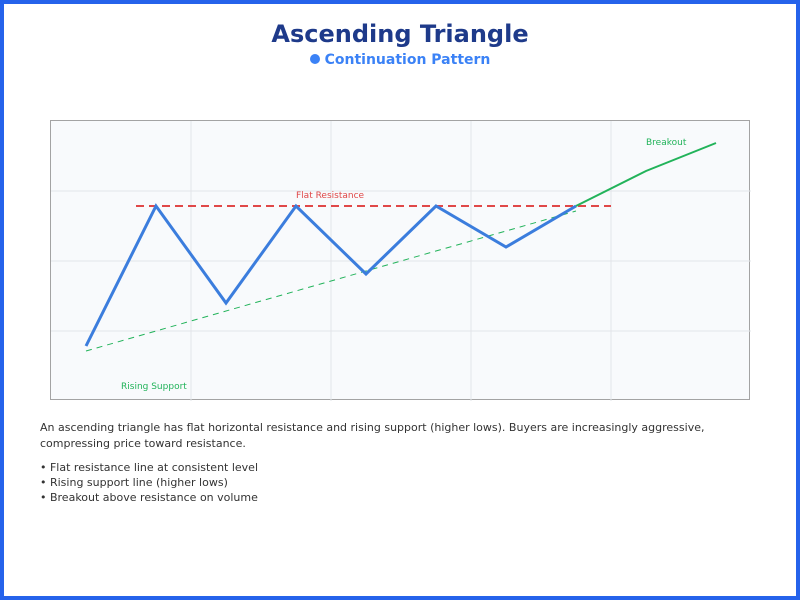 The width and height of the screenshot is (800, 600). What do you see at coordinates (331, 281) in the screenshot?
I see `support-line` at bounding box center [331, 281].